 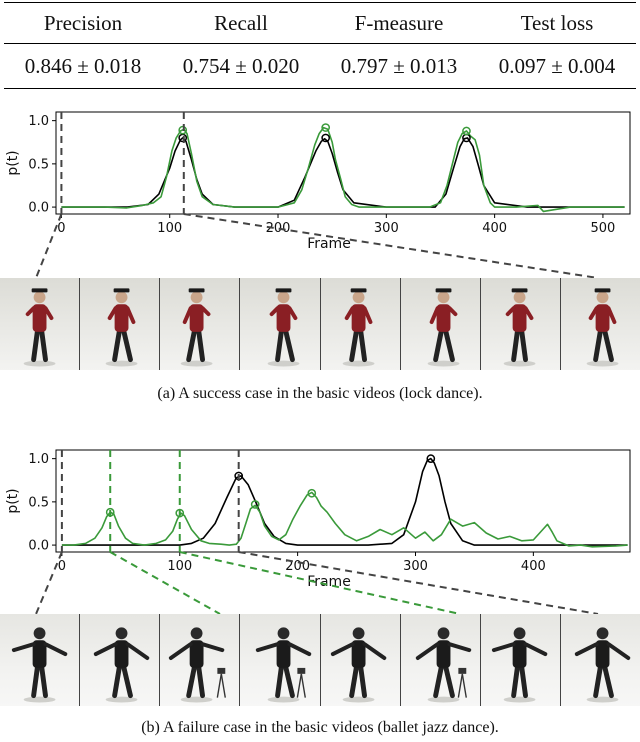 What do you see at coordinates (83, 23) in the screenshot?
I see `header-precision: Precision` at bounding box center [83, 23].